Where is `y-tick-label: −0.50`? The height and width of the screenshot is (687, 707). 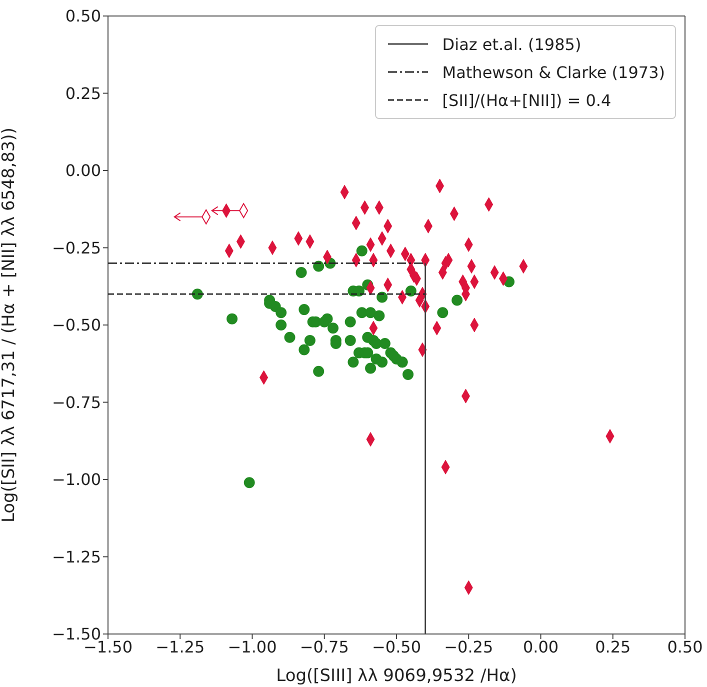 y-tick-label: −0.50 is located at coordinates (76, 325).